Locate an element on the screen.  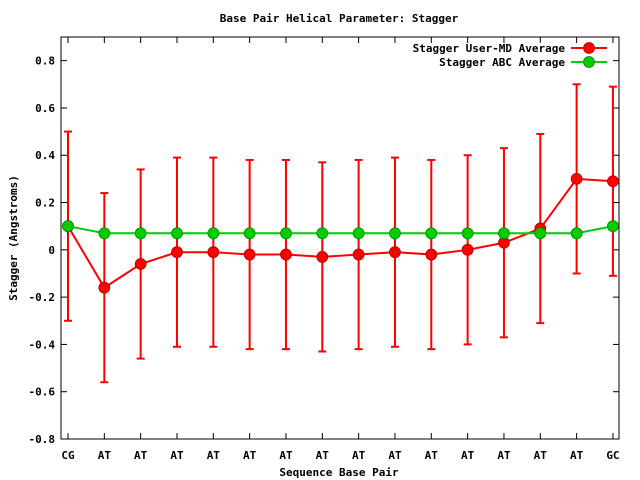
y-axis-label: Stagger (Angstroms) is located at coordinates (13, 238).